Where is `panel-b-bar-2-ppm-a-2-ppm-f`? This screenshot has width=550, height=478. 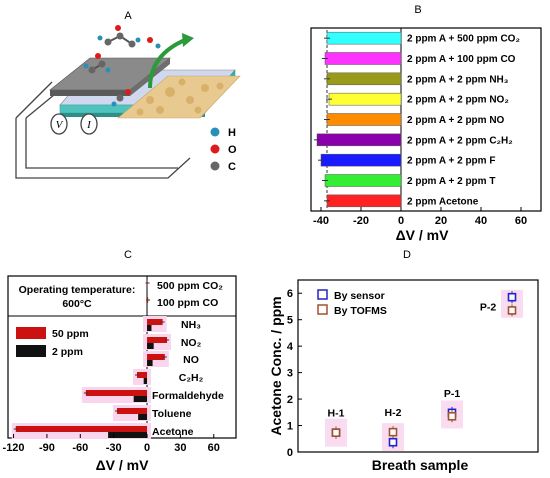 panel-b-bar-2-ppm-a-2-ppm-f is located at coordinates (361, 160).